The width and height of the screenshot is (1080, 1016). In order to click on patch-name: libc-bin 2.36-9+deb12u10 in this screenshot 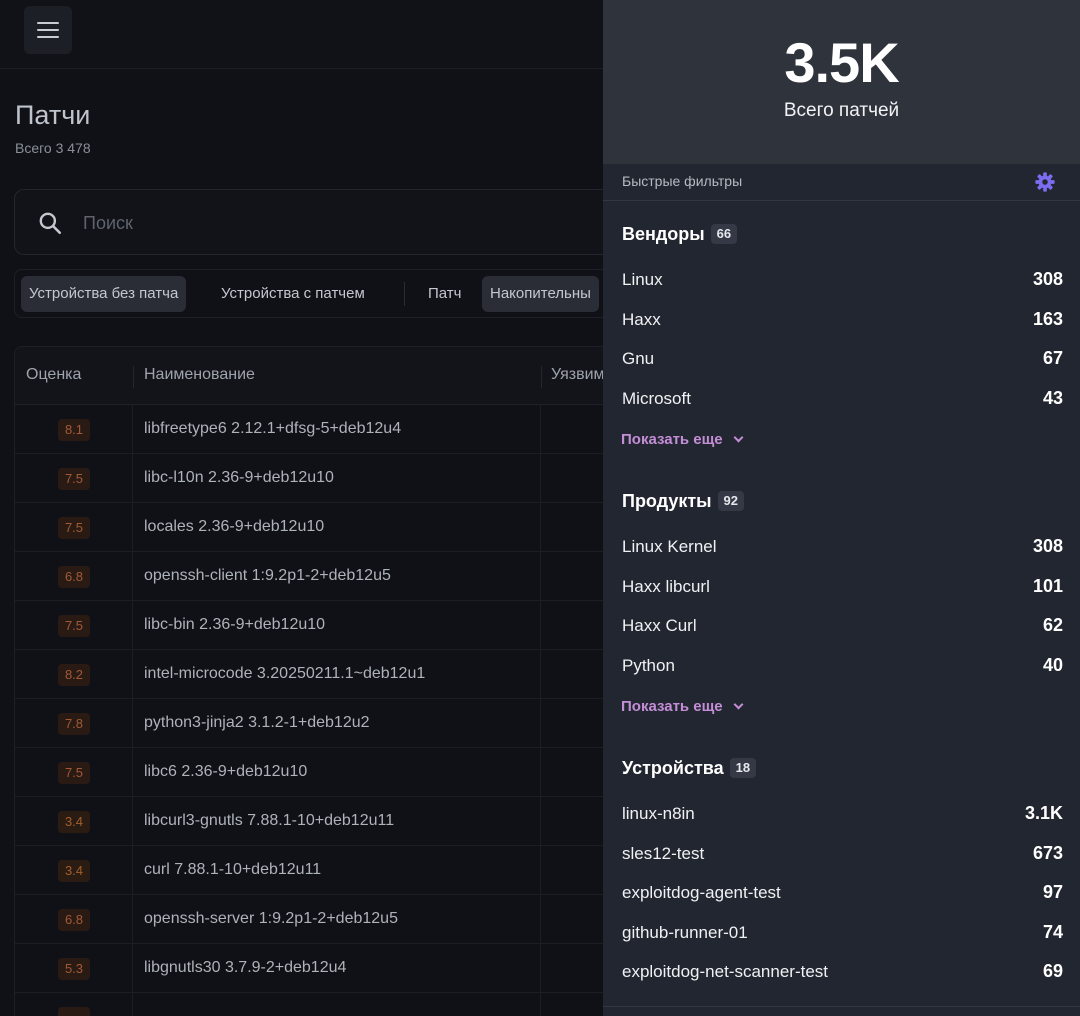, I will do `click(235, 624)`.